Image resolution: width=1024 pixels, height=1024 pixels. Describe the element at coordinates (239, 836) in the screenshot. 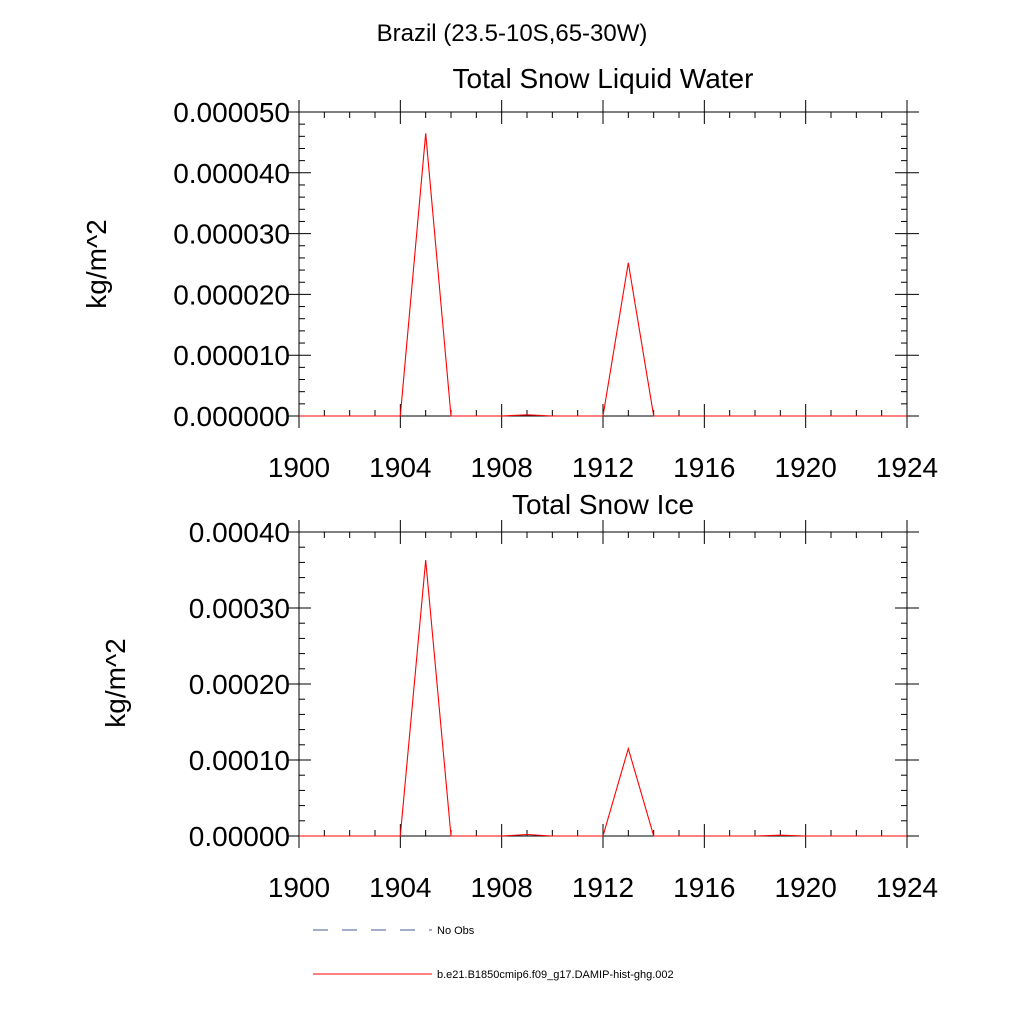

I see `y-tick-label: 0.00000` at that location.